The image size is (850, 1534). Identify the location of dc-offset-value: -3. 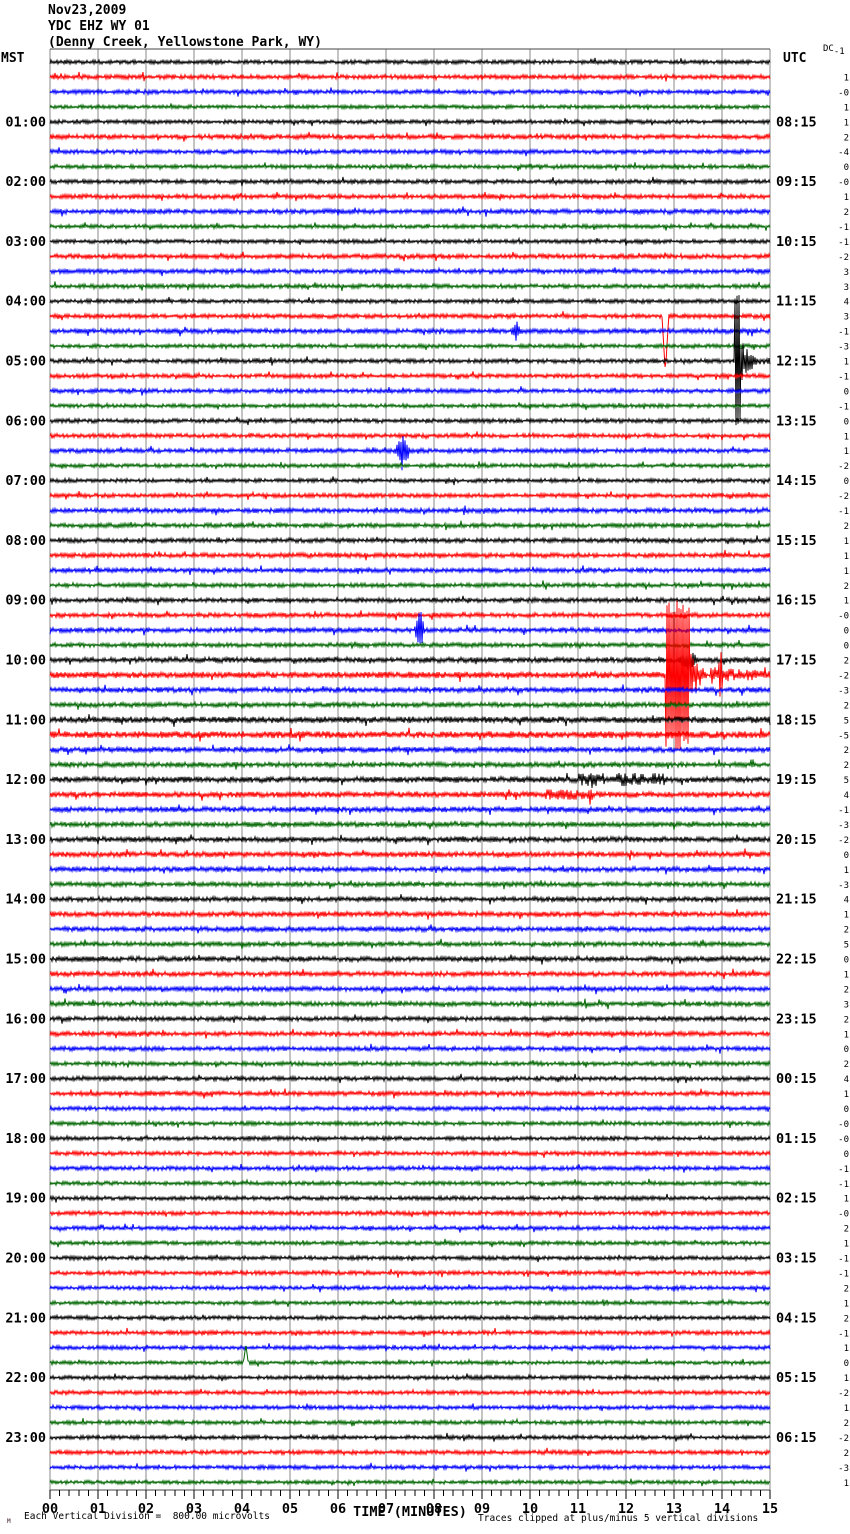
(843, 826).